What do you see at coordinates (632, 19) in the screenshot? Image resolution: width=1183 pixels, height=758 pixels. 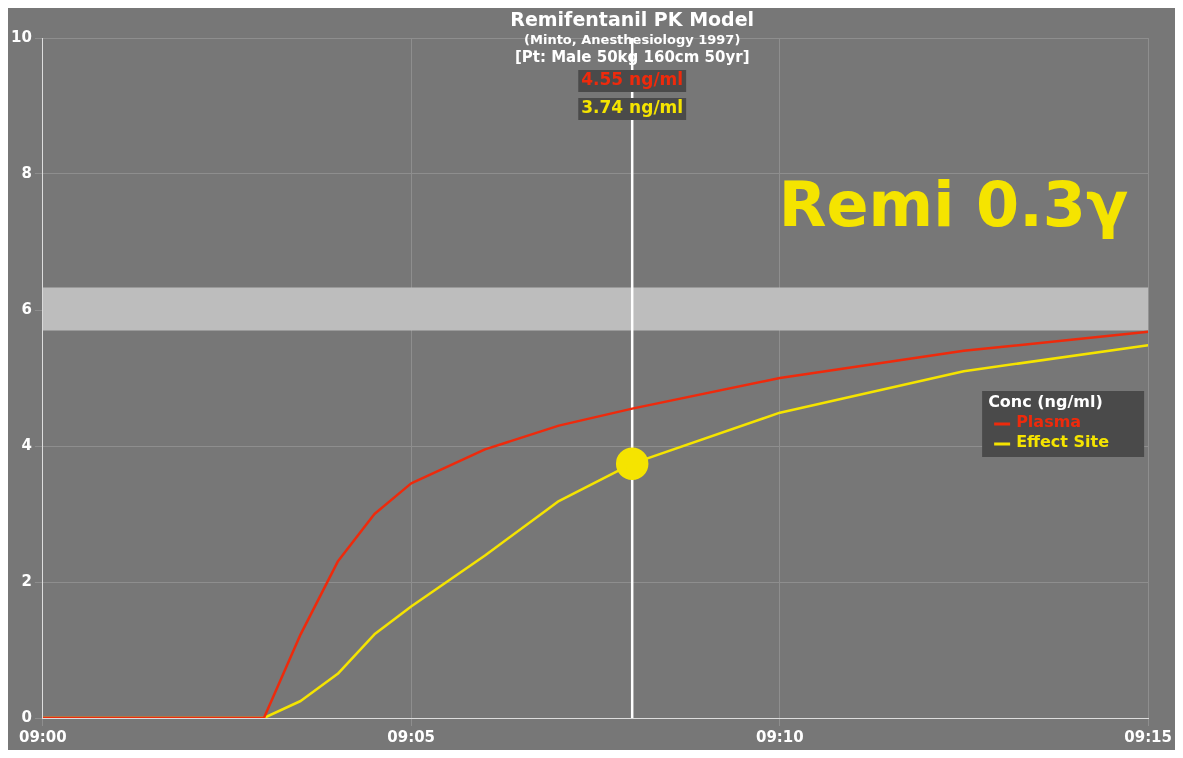 I see `chart-title: Remifentanil PK Model` at bounding box center [632, 19].